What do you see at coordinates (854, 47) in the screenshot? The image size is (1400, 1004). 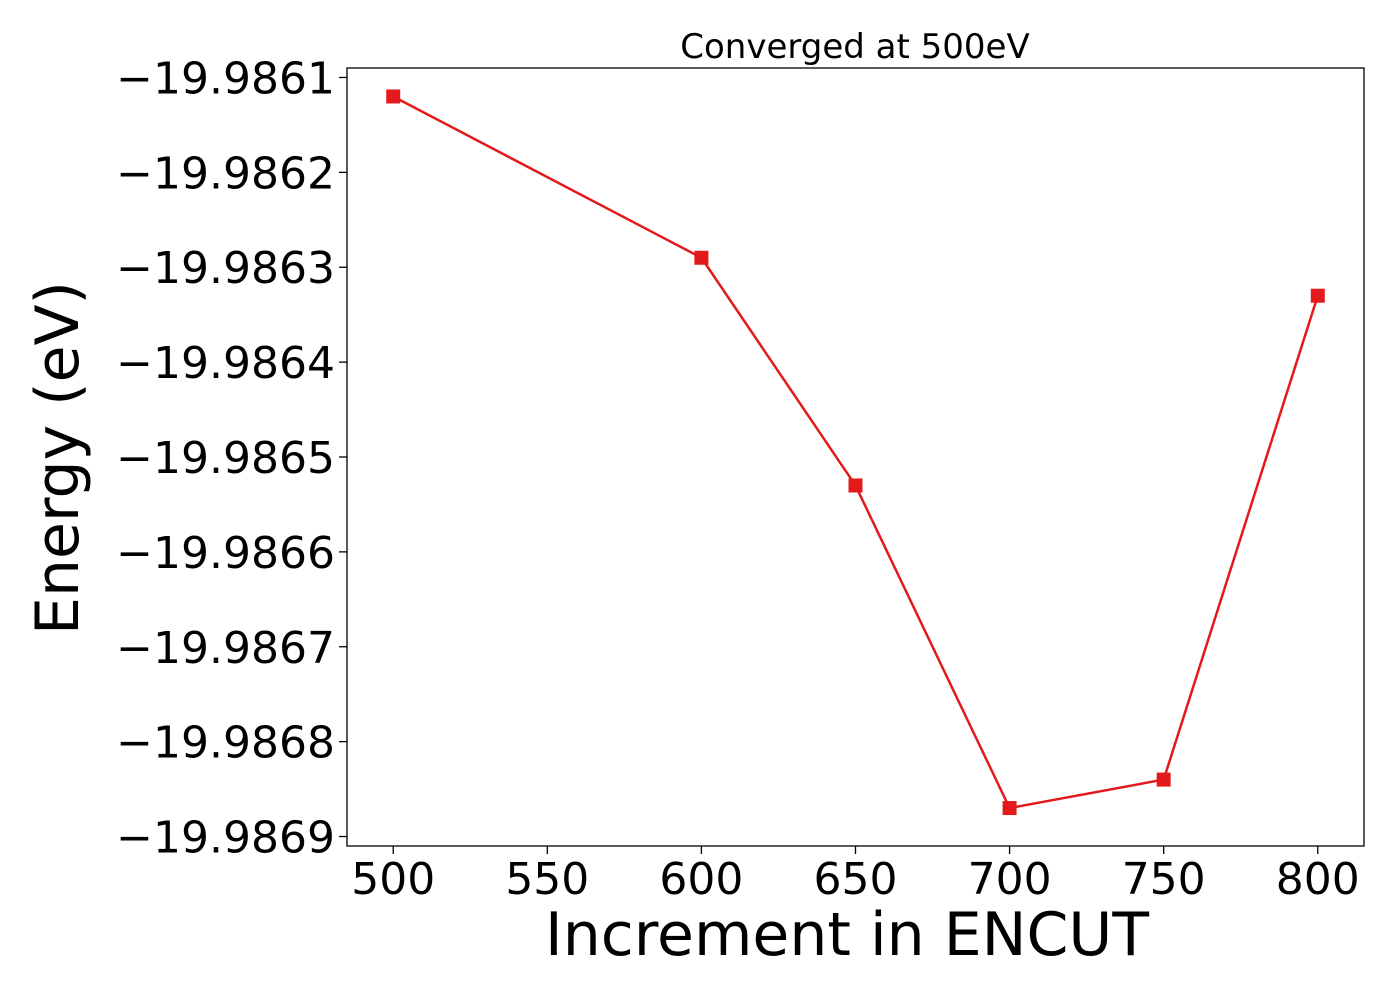 I see `chart-title: Converged at 500eV` at bounding box center [854, 47].